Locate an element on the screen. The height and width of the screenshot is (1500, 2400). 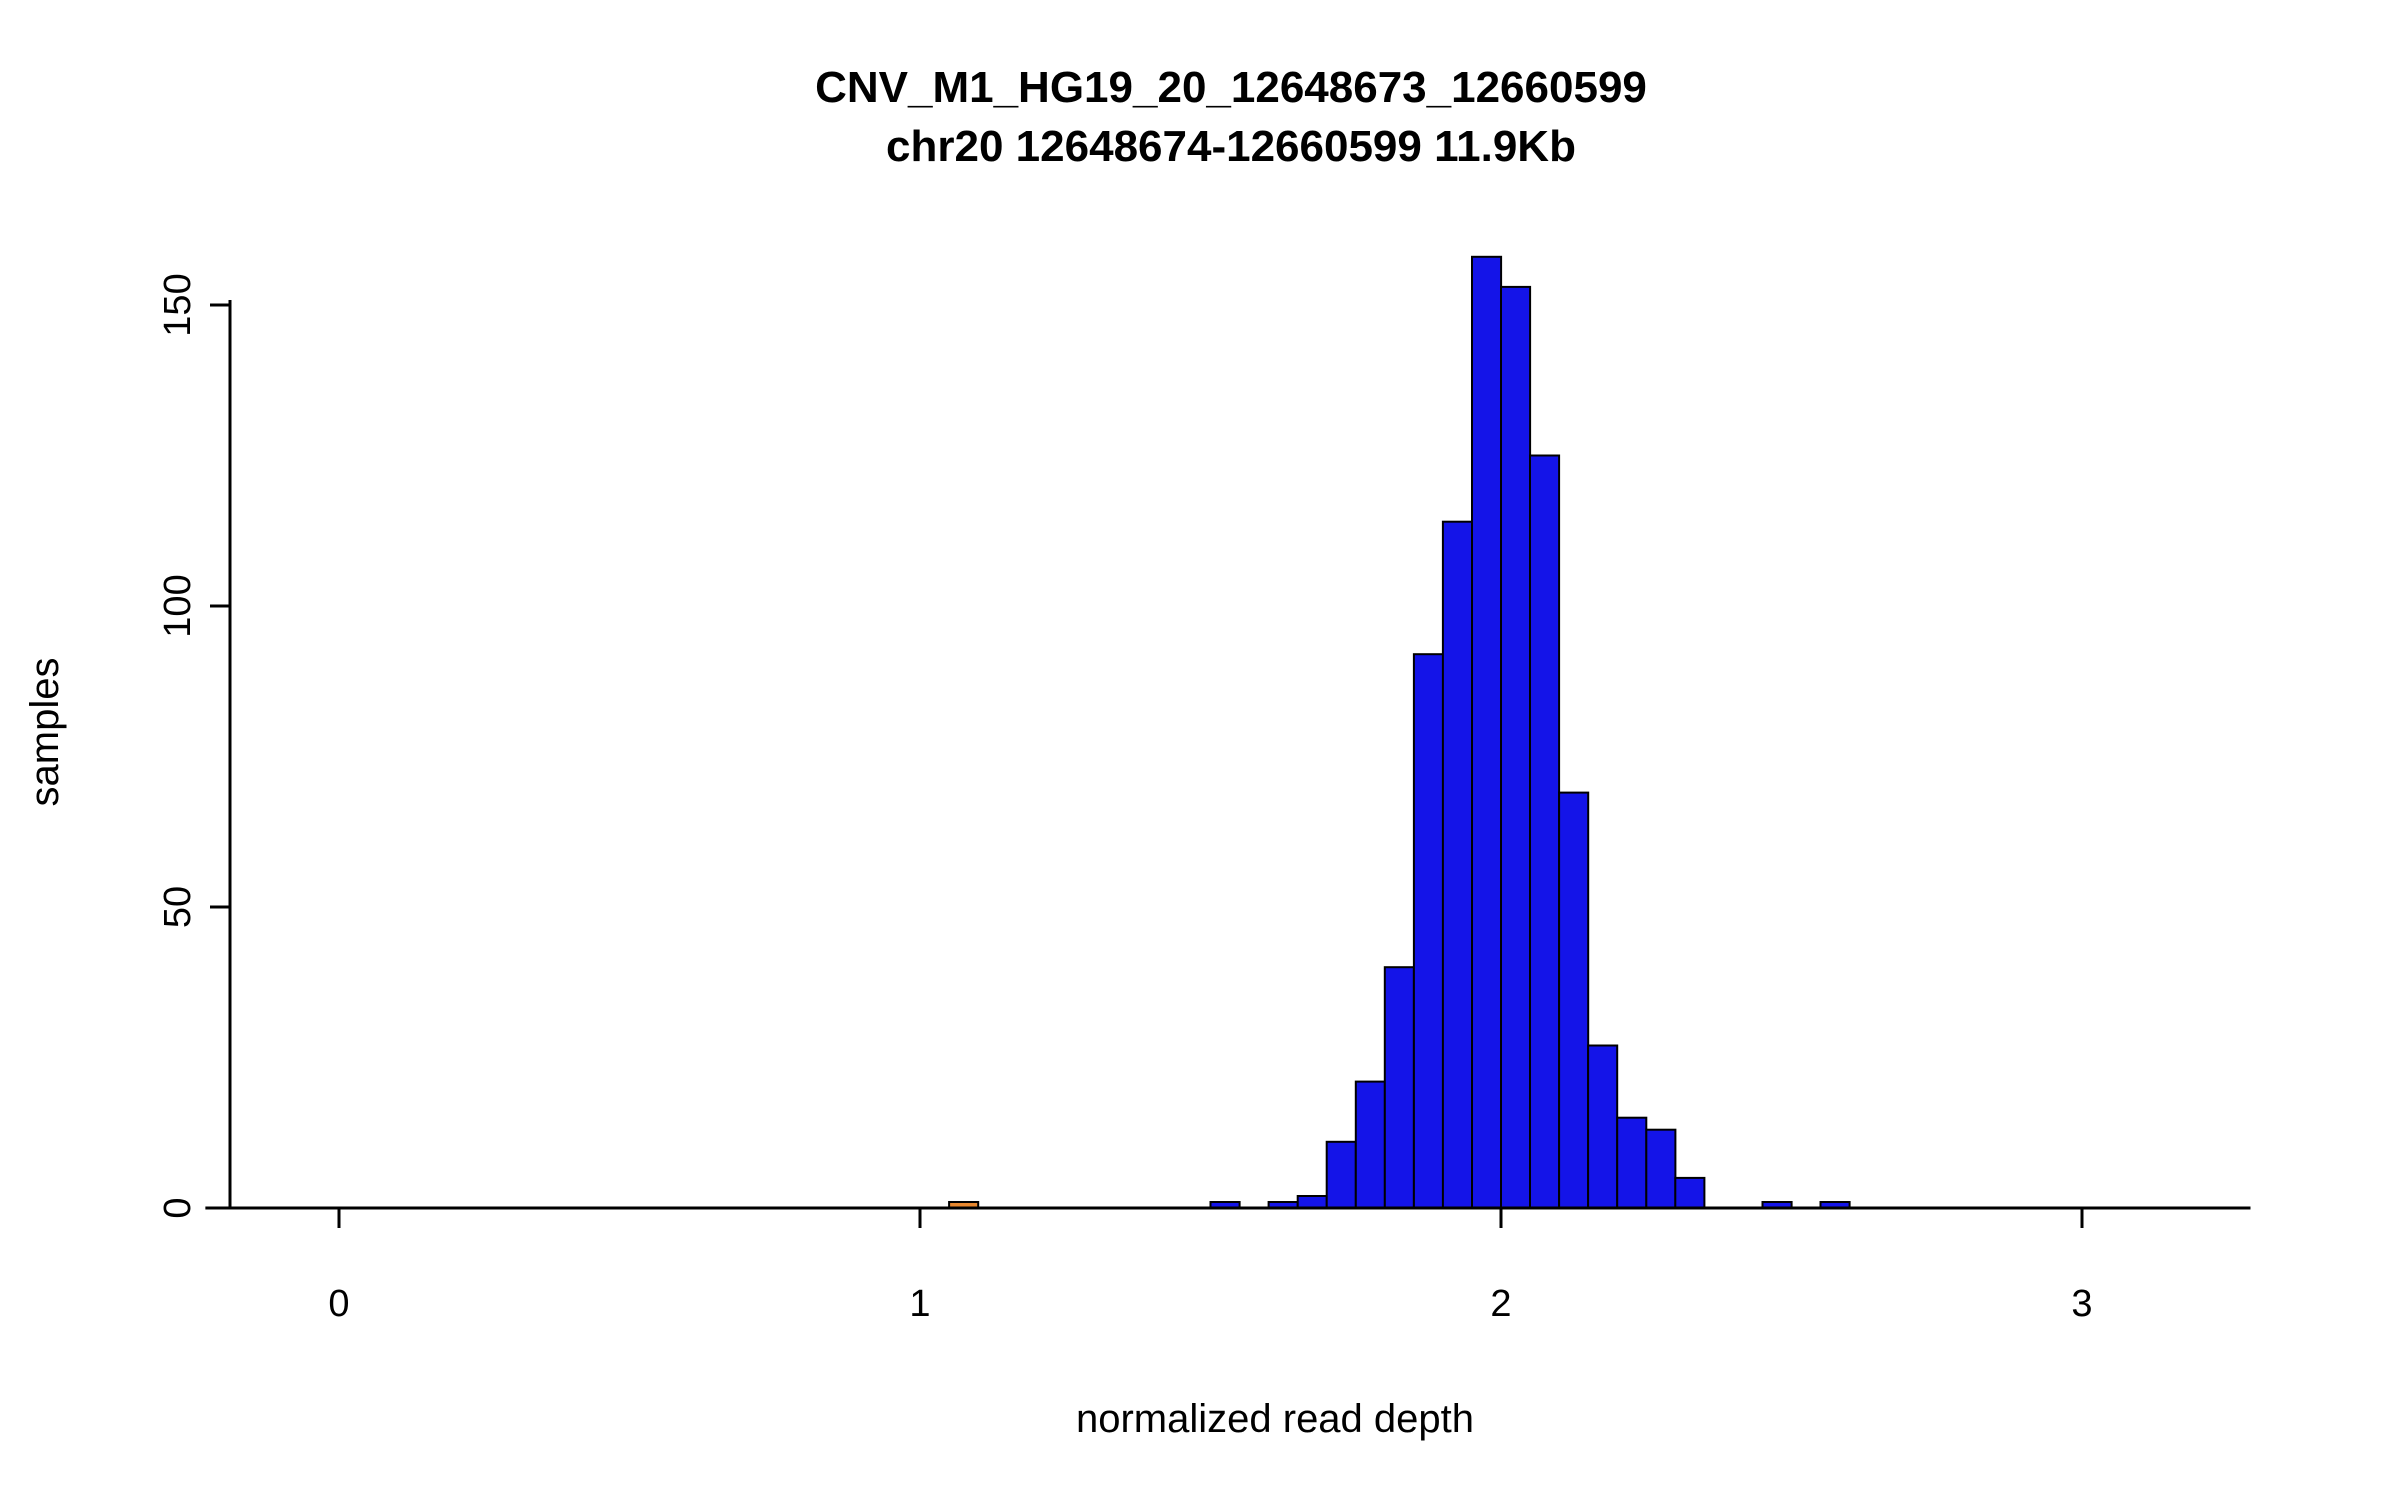
y-tick-label: 100 is located at coordinates (178, 605).